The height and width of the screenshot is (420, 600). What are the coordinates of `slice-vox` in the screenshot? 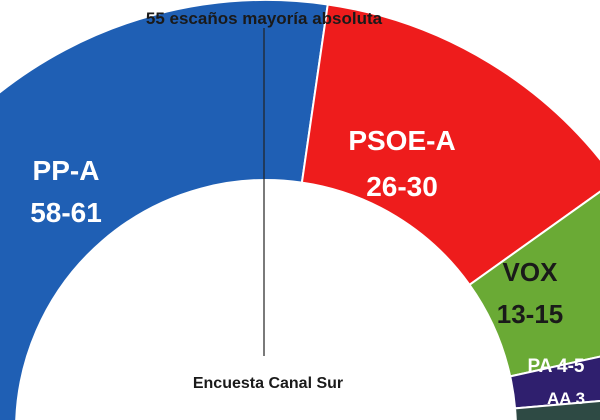 It's located at (534, 284).